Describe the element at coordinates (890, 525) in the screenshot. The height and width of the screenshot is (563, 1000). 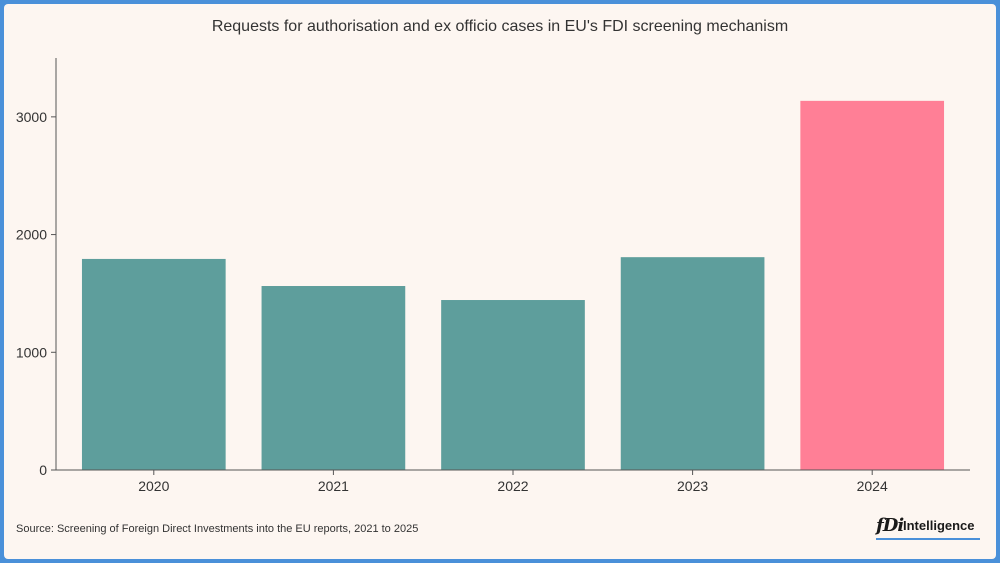
I see `logo-mark: fDi` at that location.